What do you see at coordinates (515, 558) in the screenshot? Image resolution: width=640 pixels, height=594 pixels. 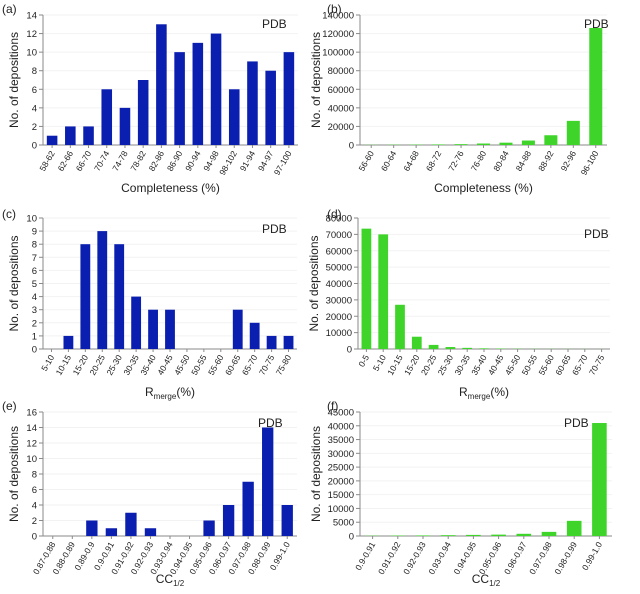 I see `x-tick-label: 0.96-0.97` at bounding box center [515, 558].